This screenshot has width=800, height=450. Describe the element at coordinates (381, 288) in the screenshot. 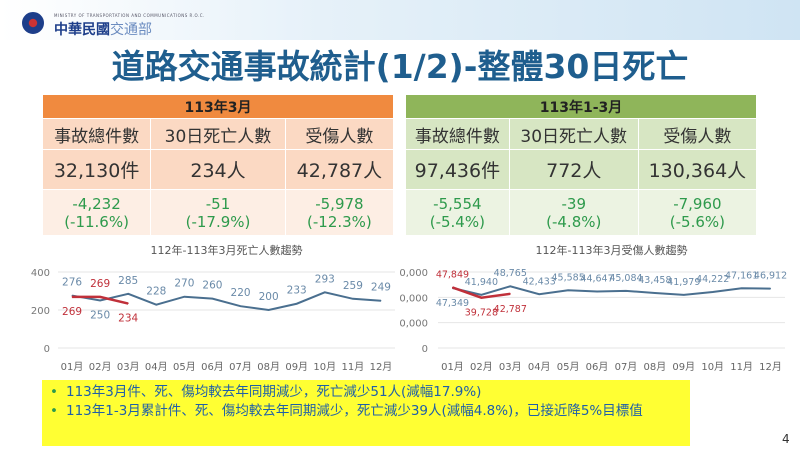

I see `data-label: 249` at that location.